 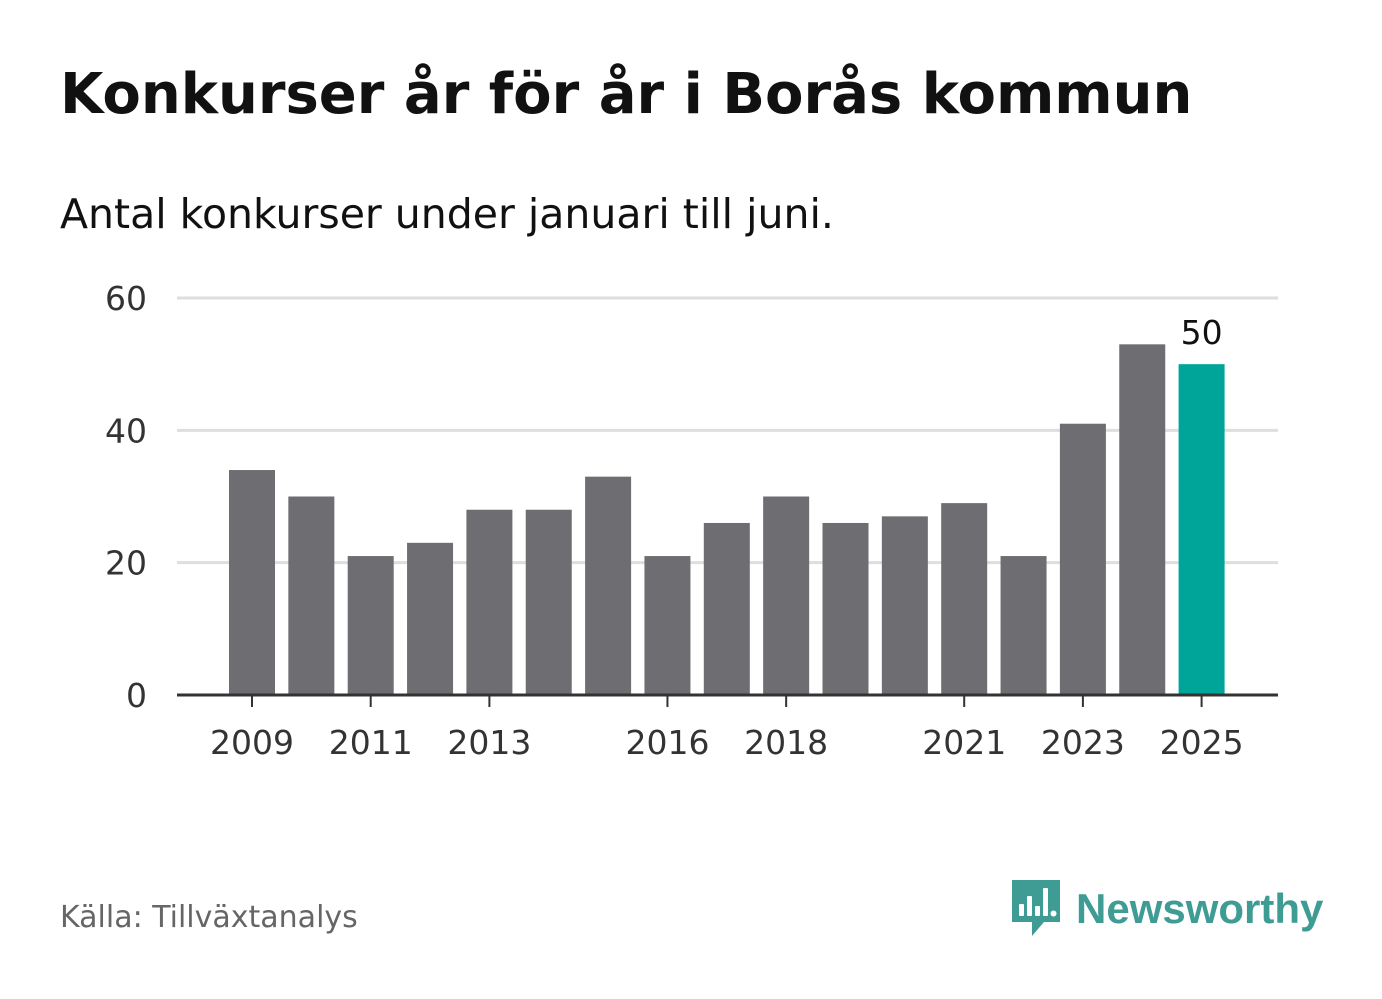 What do you see at coordinates (252, 582) in the screenshot?
I see `bar-2009` at bounding box center [252, 582].